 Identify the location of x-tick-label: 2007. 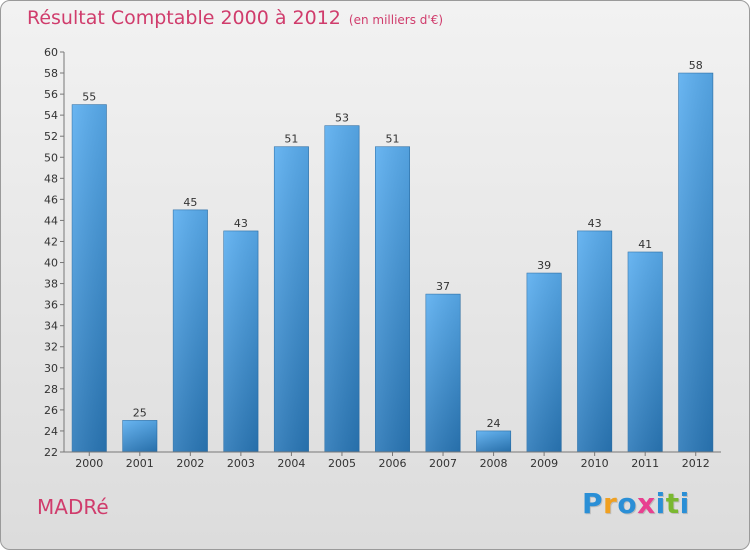
(443, 463).